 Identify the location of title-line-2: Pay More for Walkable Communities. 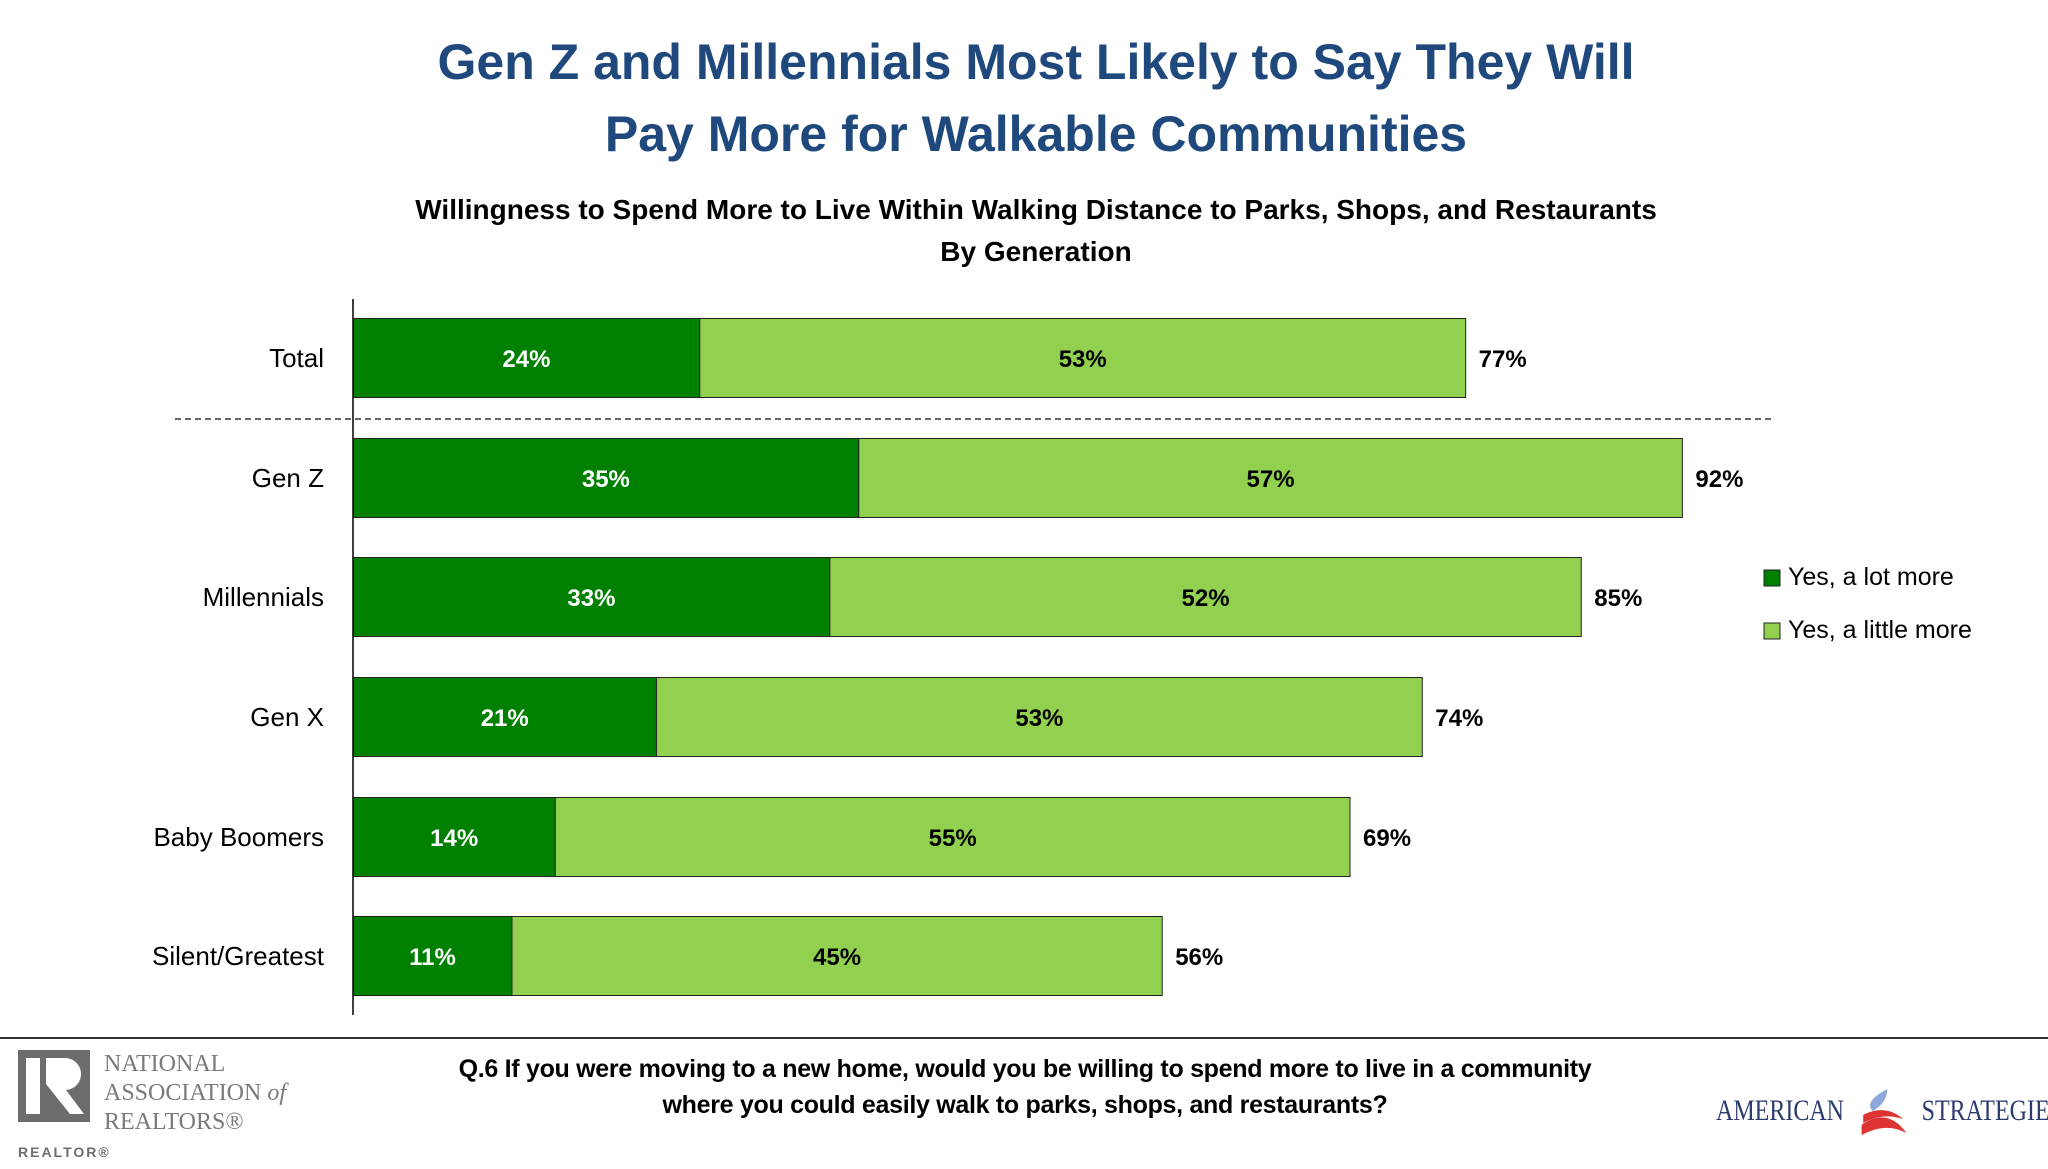
(1036, 134).